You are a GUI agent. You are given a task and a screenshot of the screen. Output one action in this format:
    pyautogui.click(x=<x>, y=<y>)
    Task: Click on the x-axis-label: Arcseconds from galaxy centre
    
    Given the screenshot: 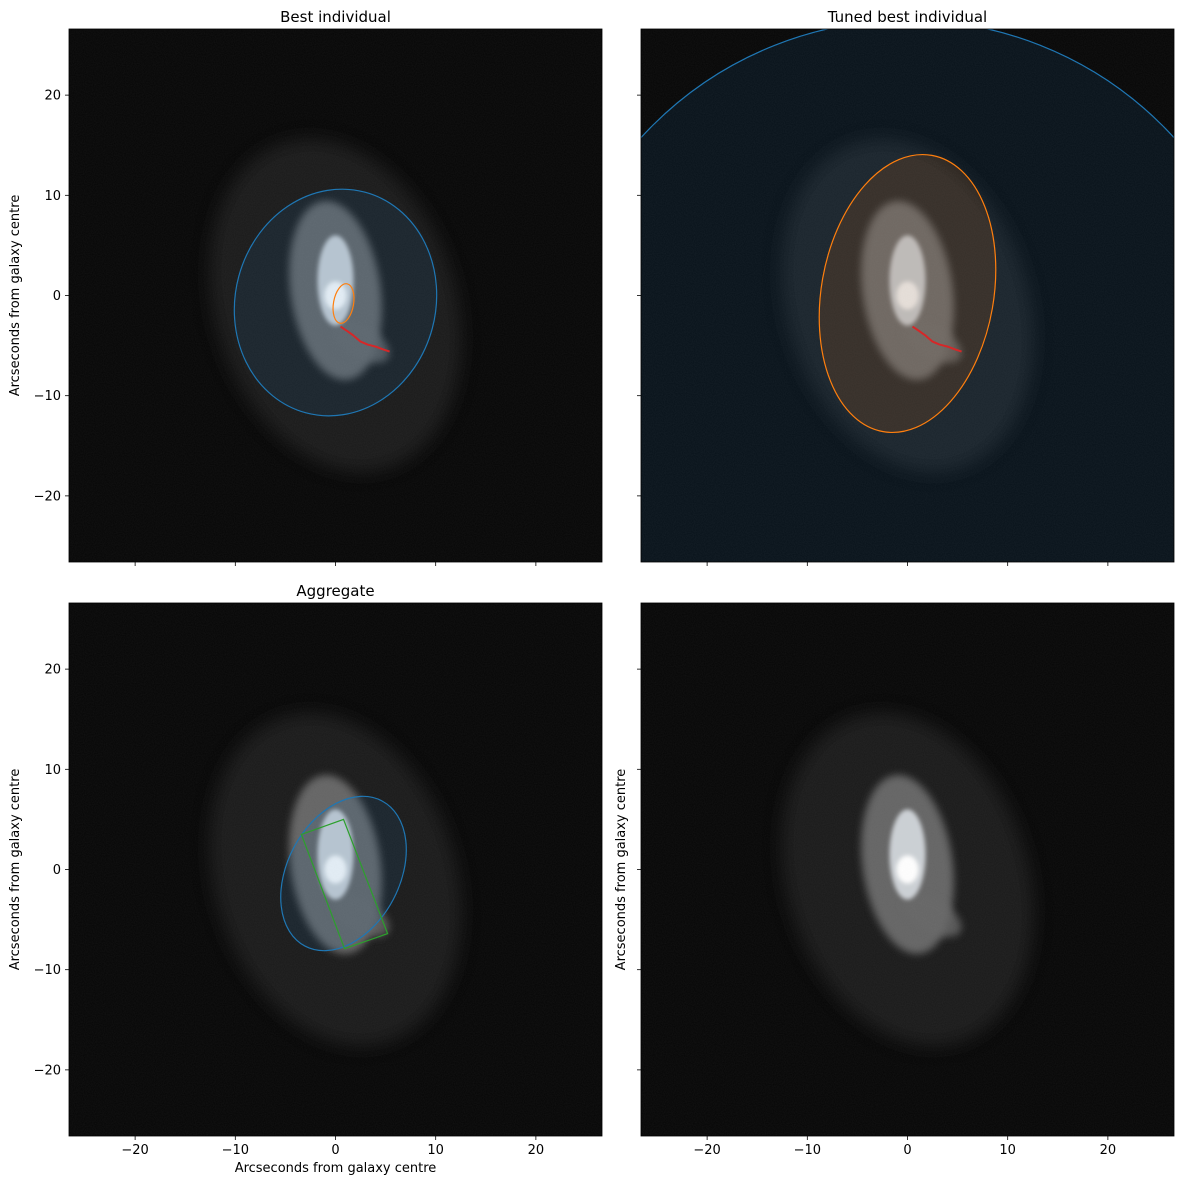 What is the action you would take?
    pyautogui.click(x=336, y=1168)
    